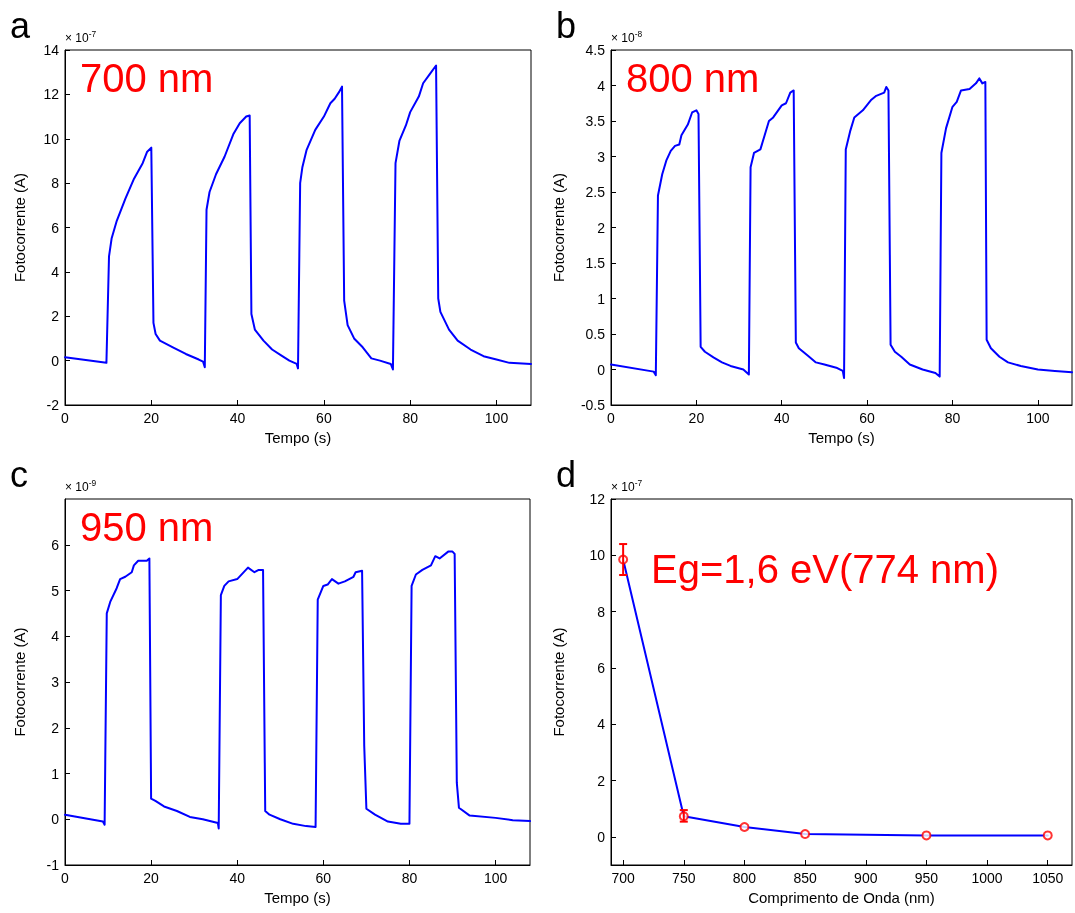 This screenshot has height=913, width=1075. What do you see at coordinates (593, 405) in the screenshot?
I see `y-tick-label: -0.5` at bounding box center [593, 405].